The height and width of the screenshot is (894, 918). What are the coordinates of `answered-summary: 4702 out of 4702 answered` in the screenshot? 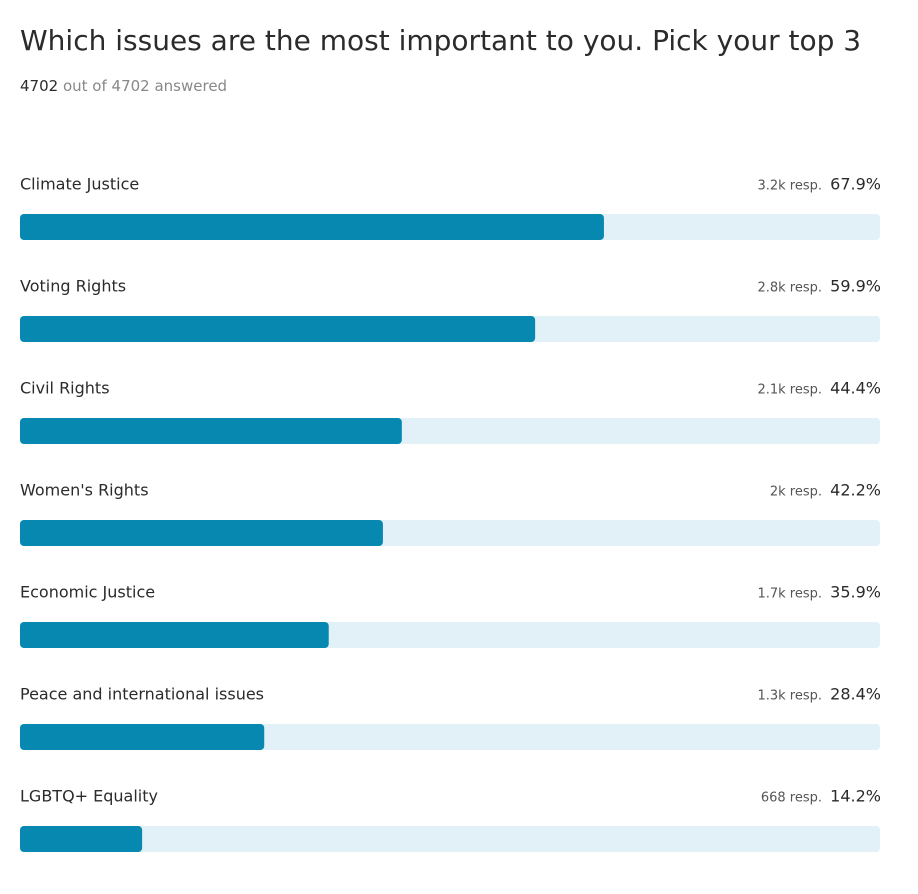 It's located at (123, 86).